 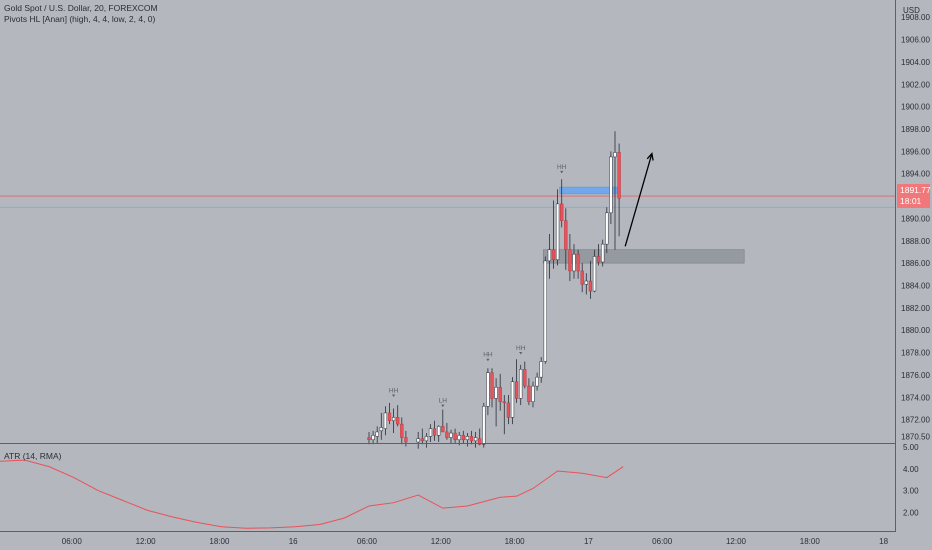 What do you see at coordinates (915, 218) in the screenshot?
I see `price-tick-label: 1890.00` at bounding box center [915, 218].